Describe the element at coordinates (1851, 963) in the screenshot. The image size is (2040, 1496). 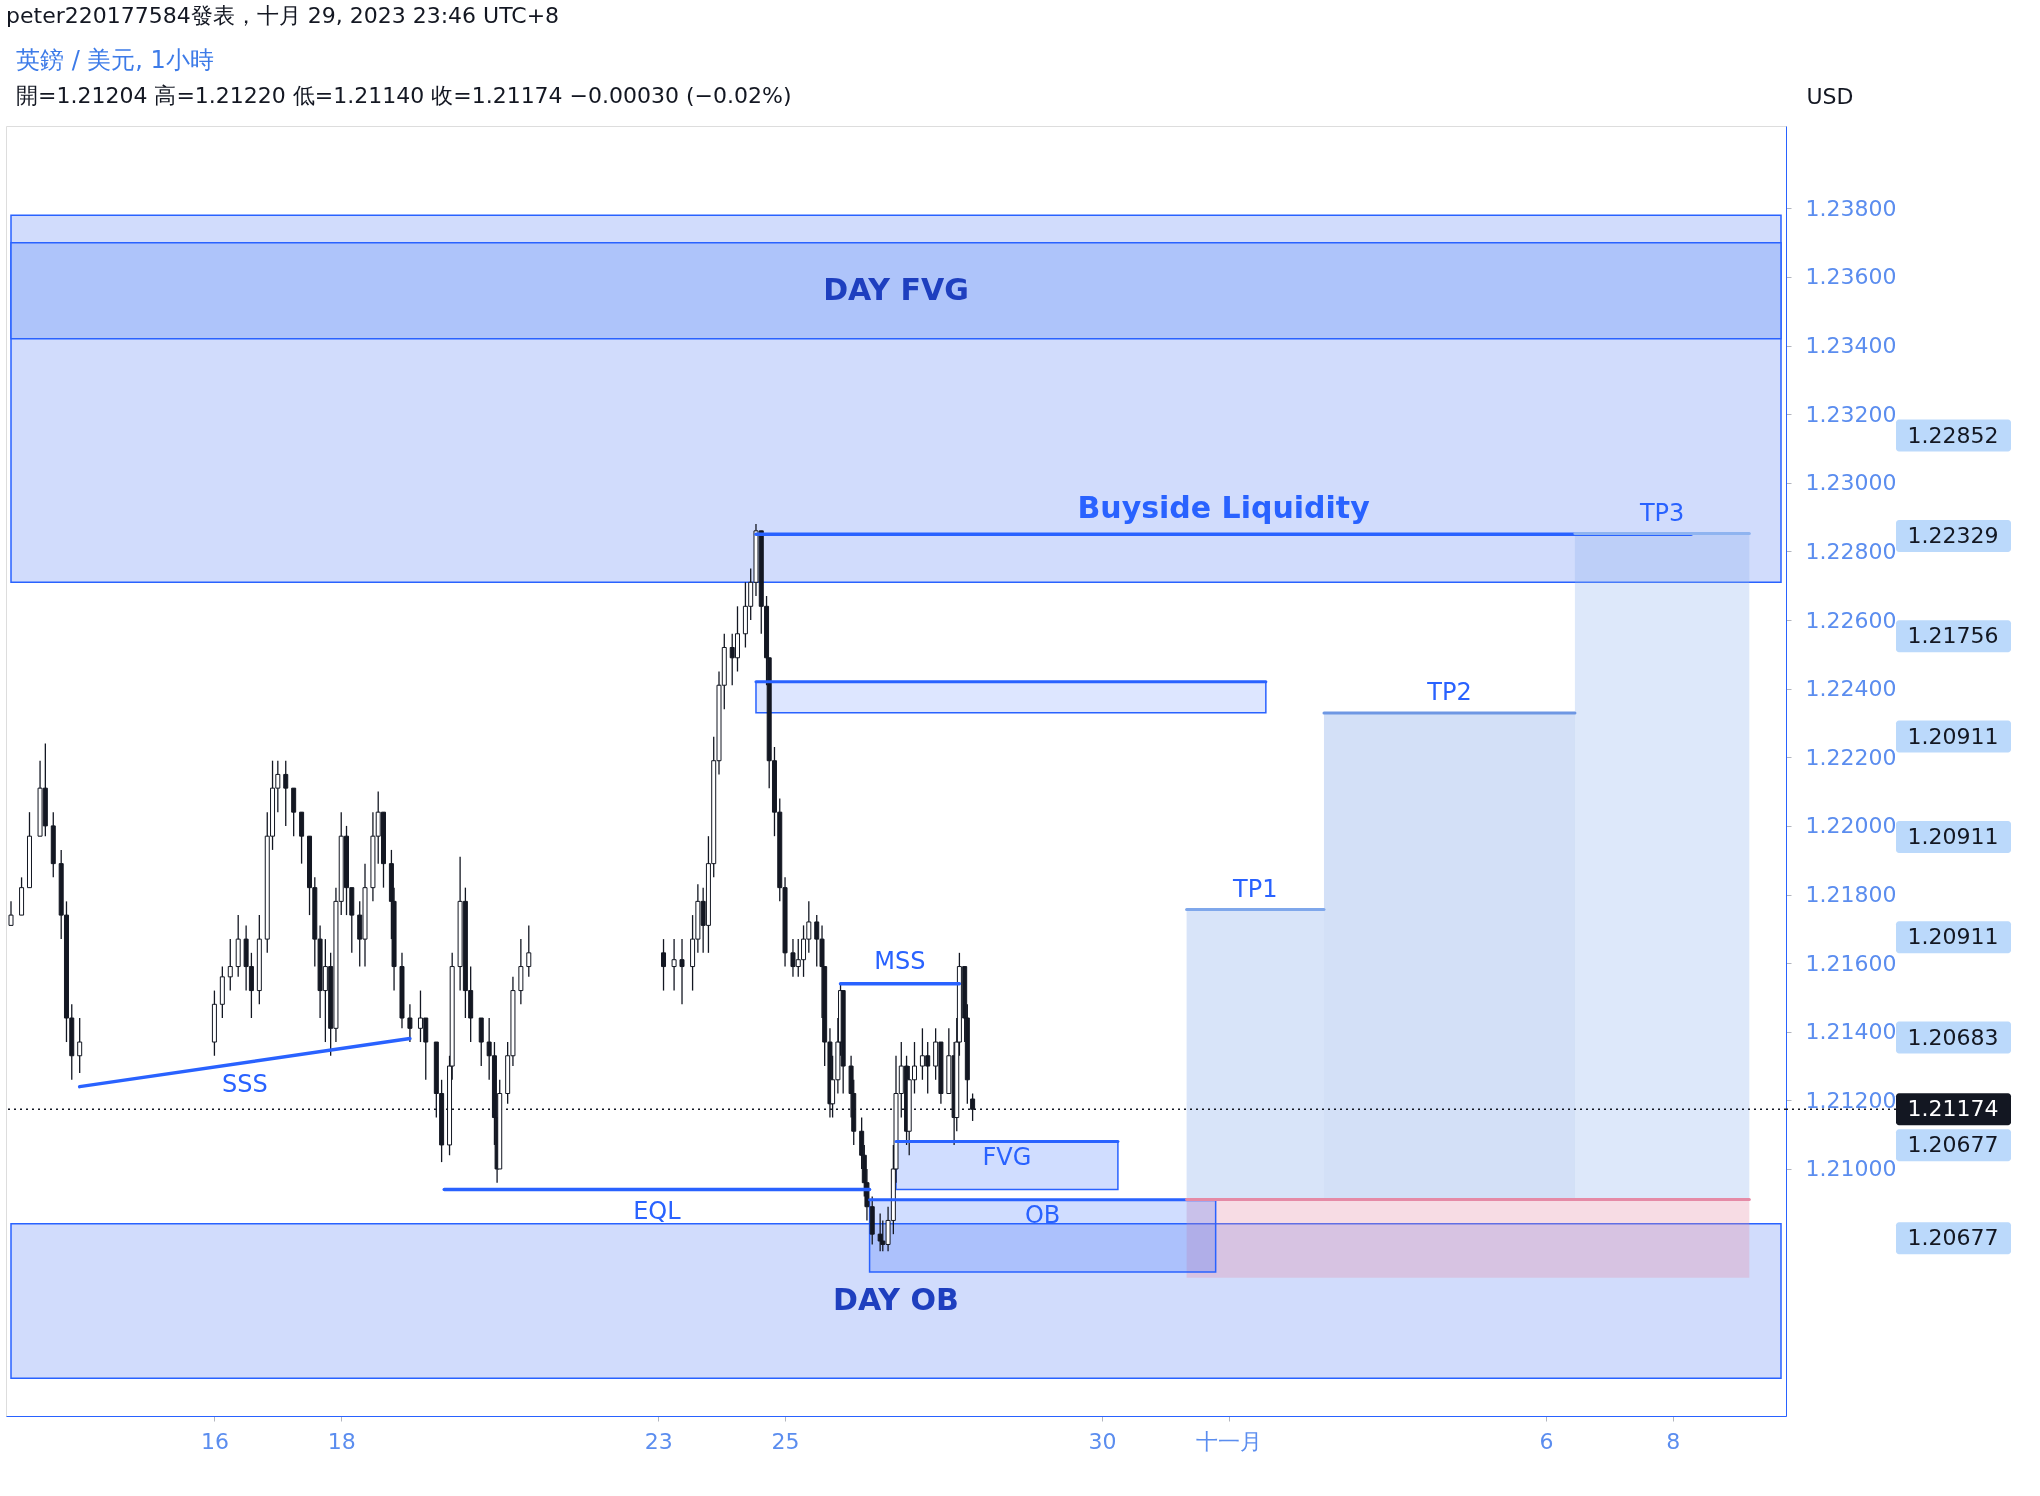
I see `y-tick-label: 1.21600` at that location.